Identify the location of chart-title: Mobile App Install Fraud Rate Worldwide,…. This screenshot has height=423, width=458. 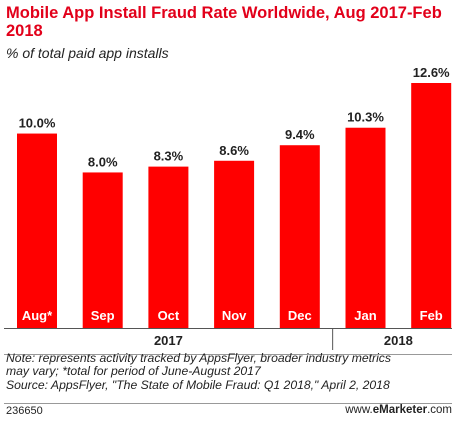
(224, 22).